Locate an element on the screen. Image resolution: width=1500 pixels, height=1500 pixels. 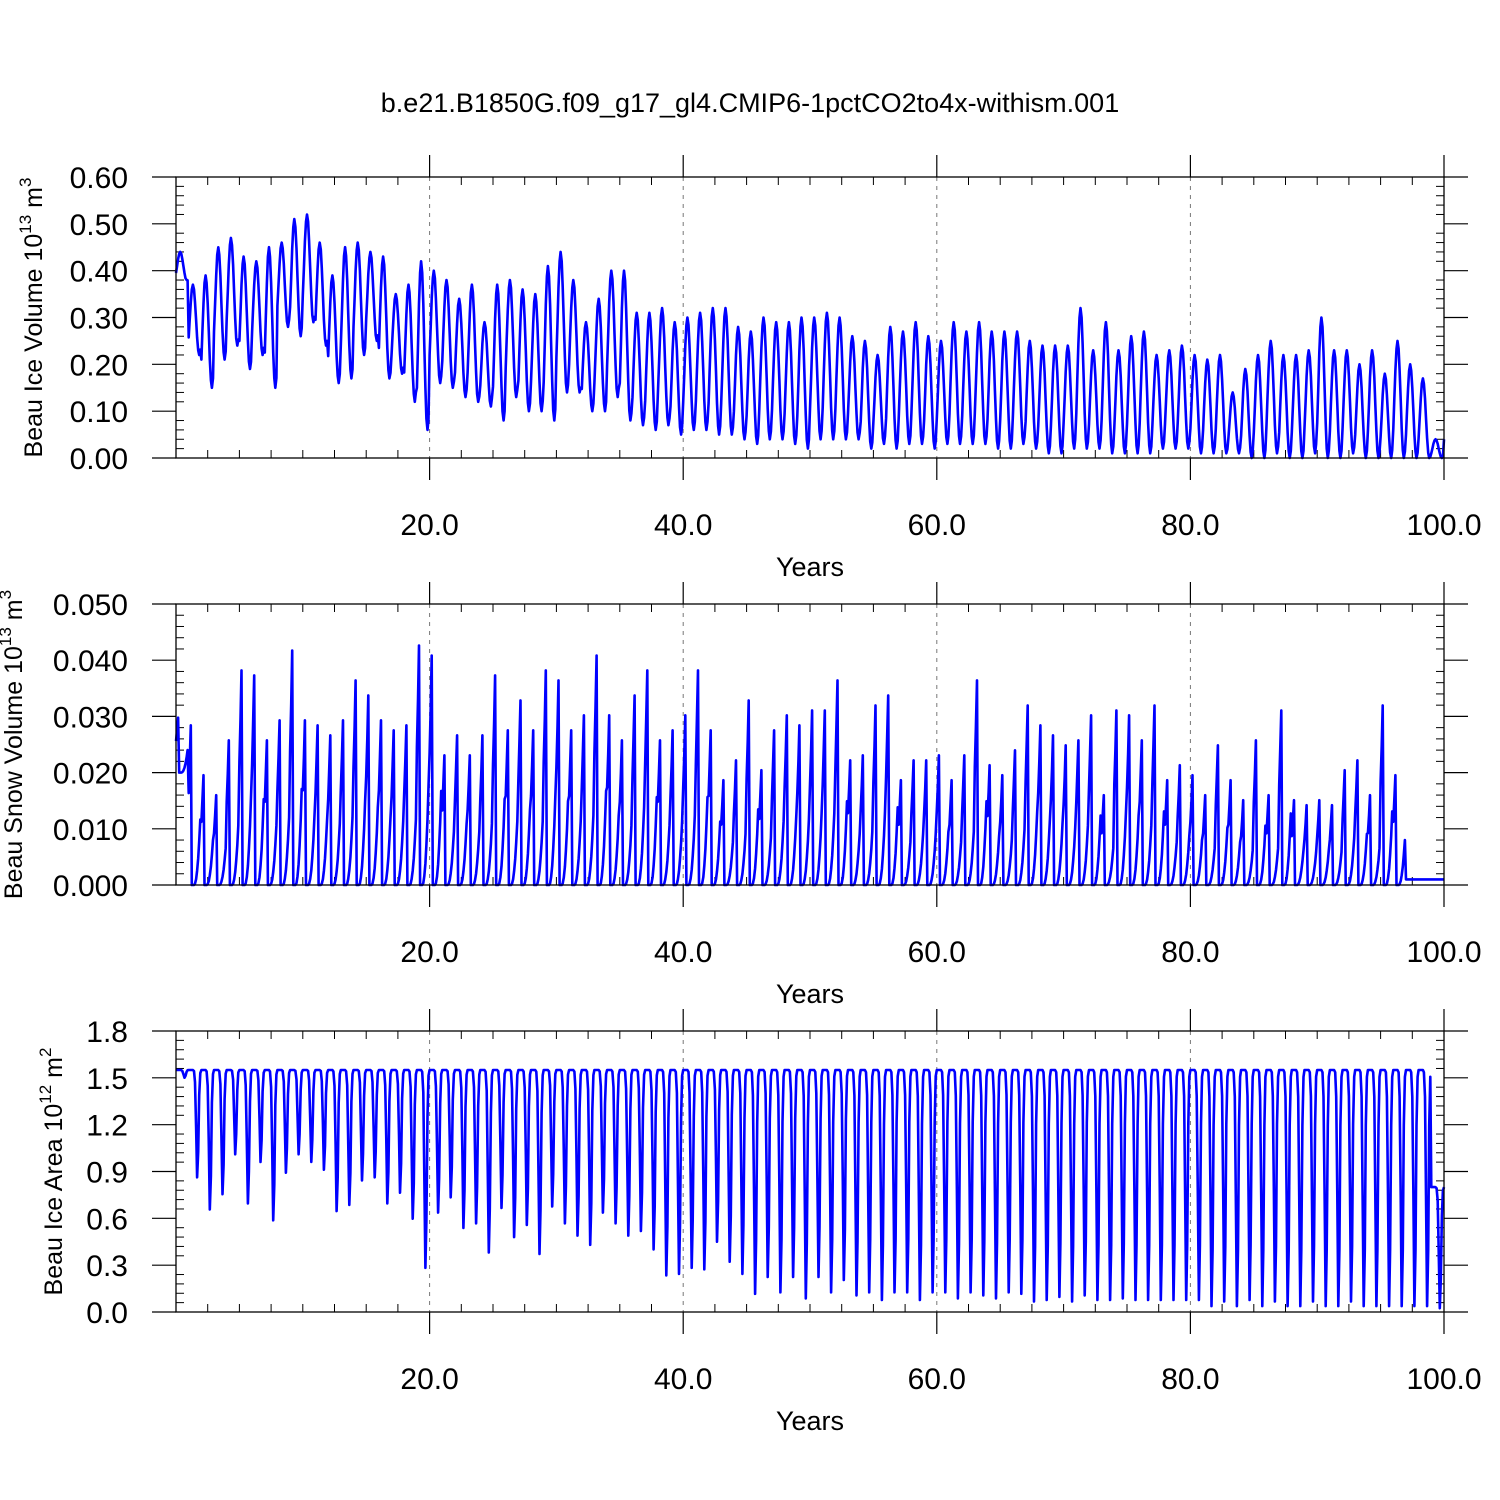
y-tick-label: 0.050 is located at coordinates (90, 605).